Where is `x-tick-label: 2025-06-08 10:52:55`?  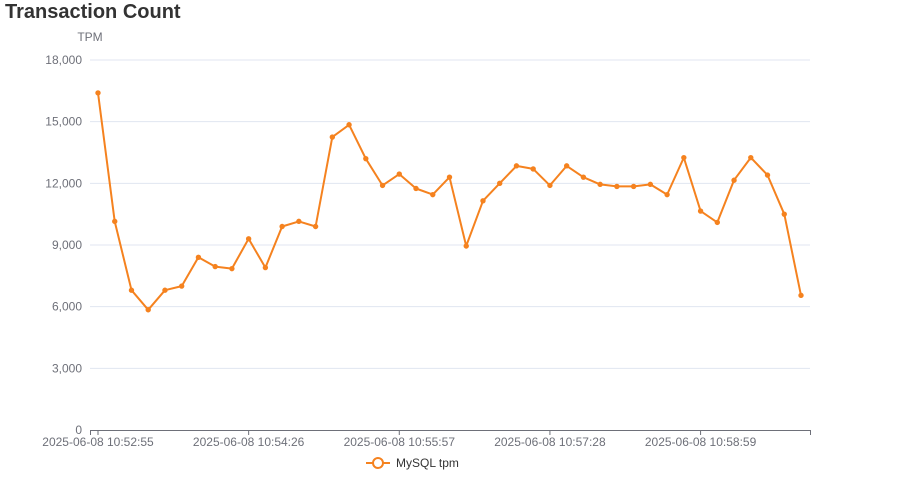 x-tick-label: 2025-06-08 10:52:55 is located at coordinates (98, 442).